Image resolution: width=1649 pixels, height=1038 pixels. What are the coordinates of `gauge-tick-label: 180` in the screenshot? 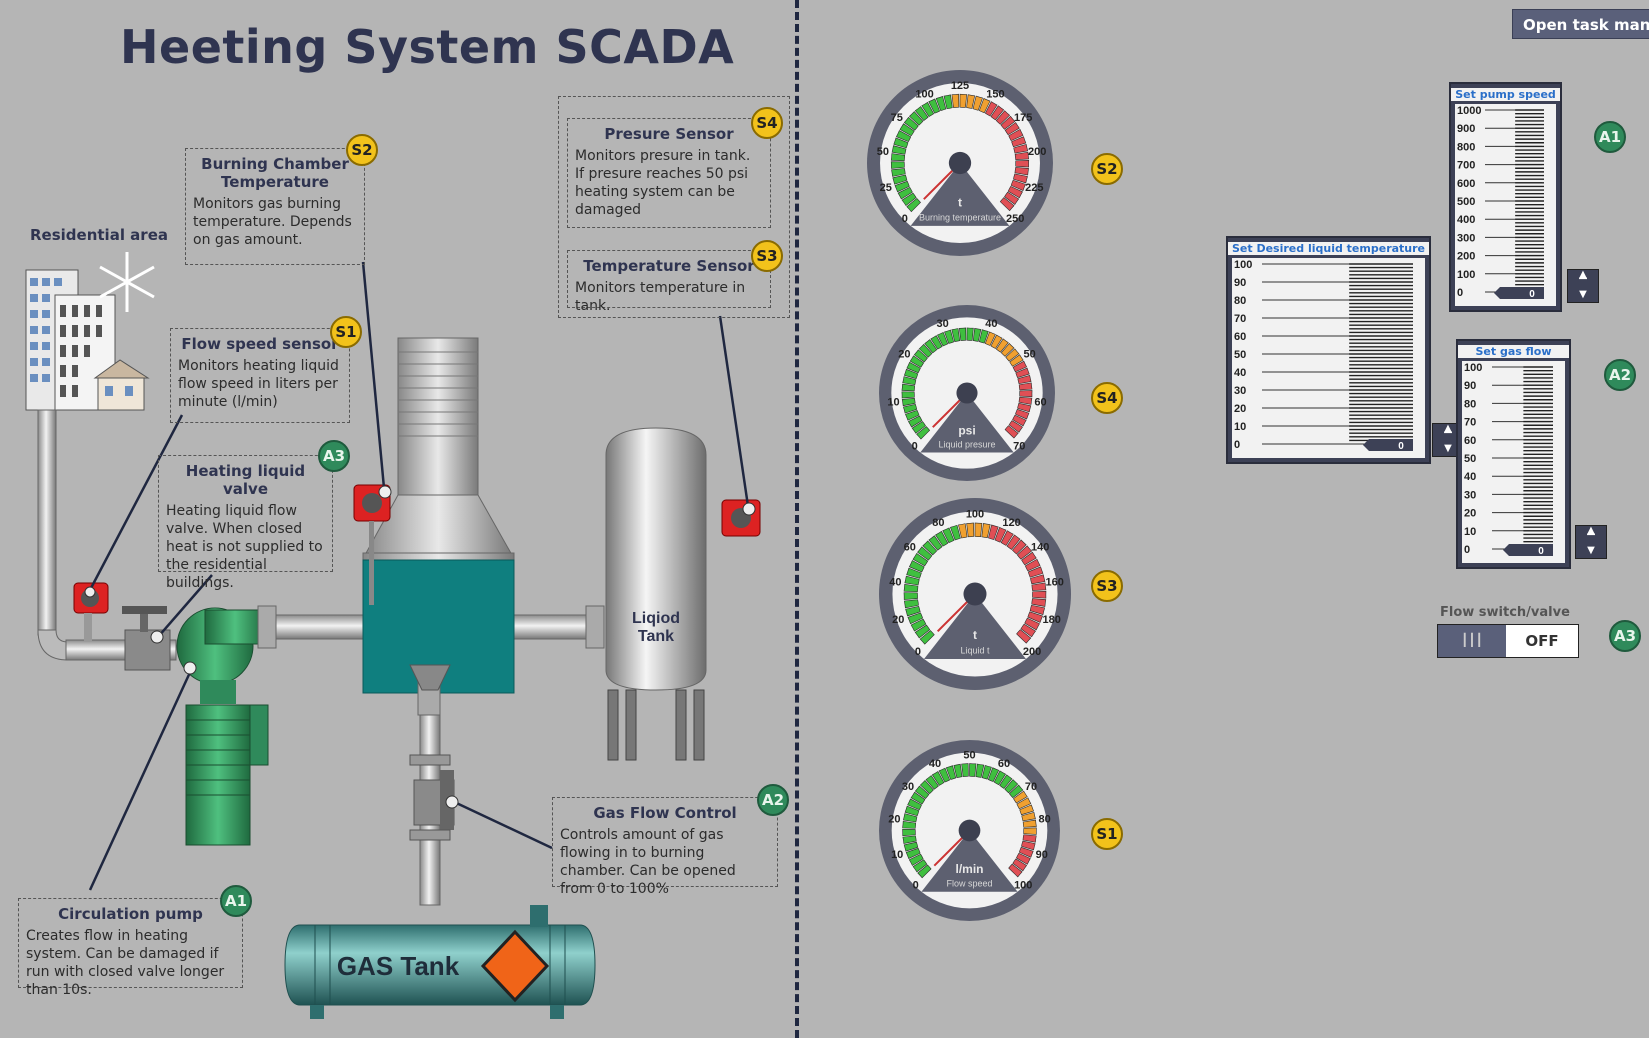 It's located at (1052, 620).